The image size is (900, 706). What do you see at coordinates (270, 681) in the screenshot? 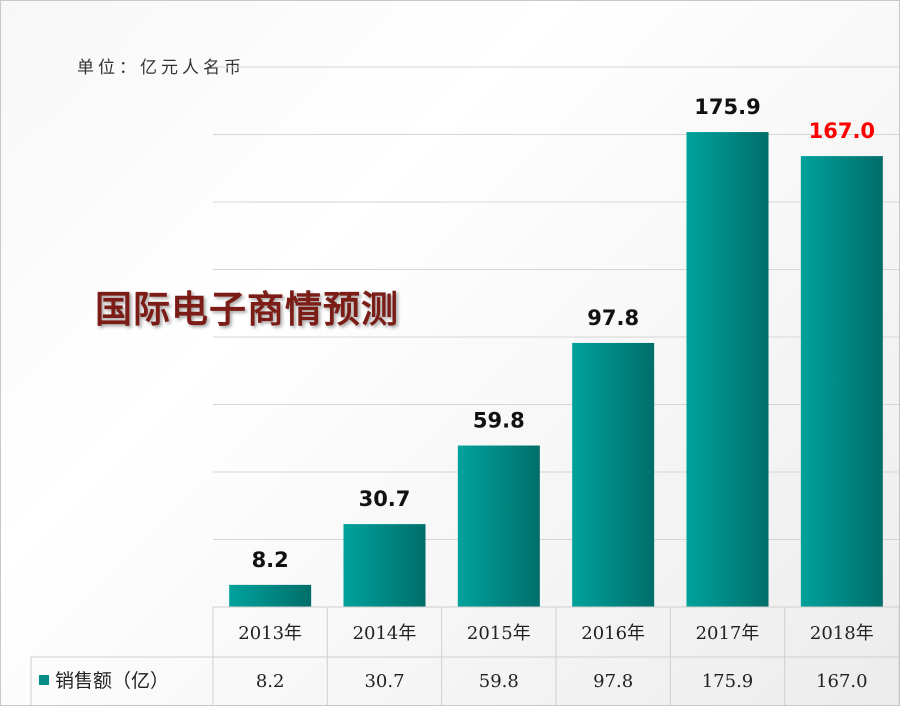
I see `table-value-0: 8.2` at bounding box center [270, 681].